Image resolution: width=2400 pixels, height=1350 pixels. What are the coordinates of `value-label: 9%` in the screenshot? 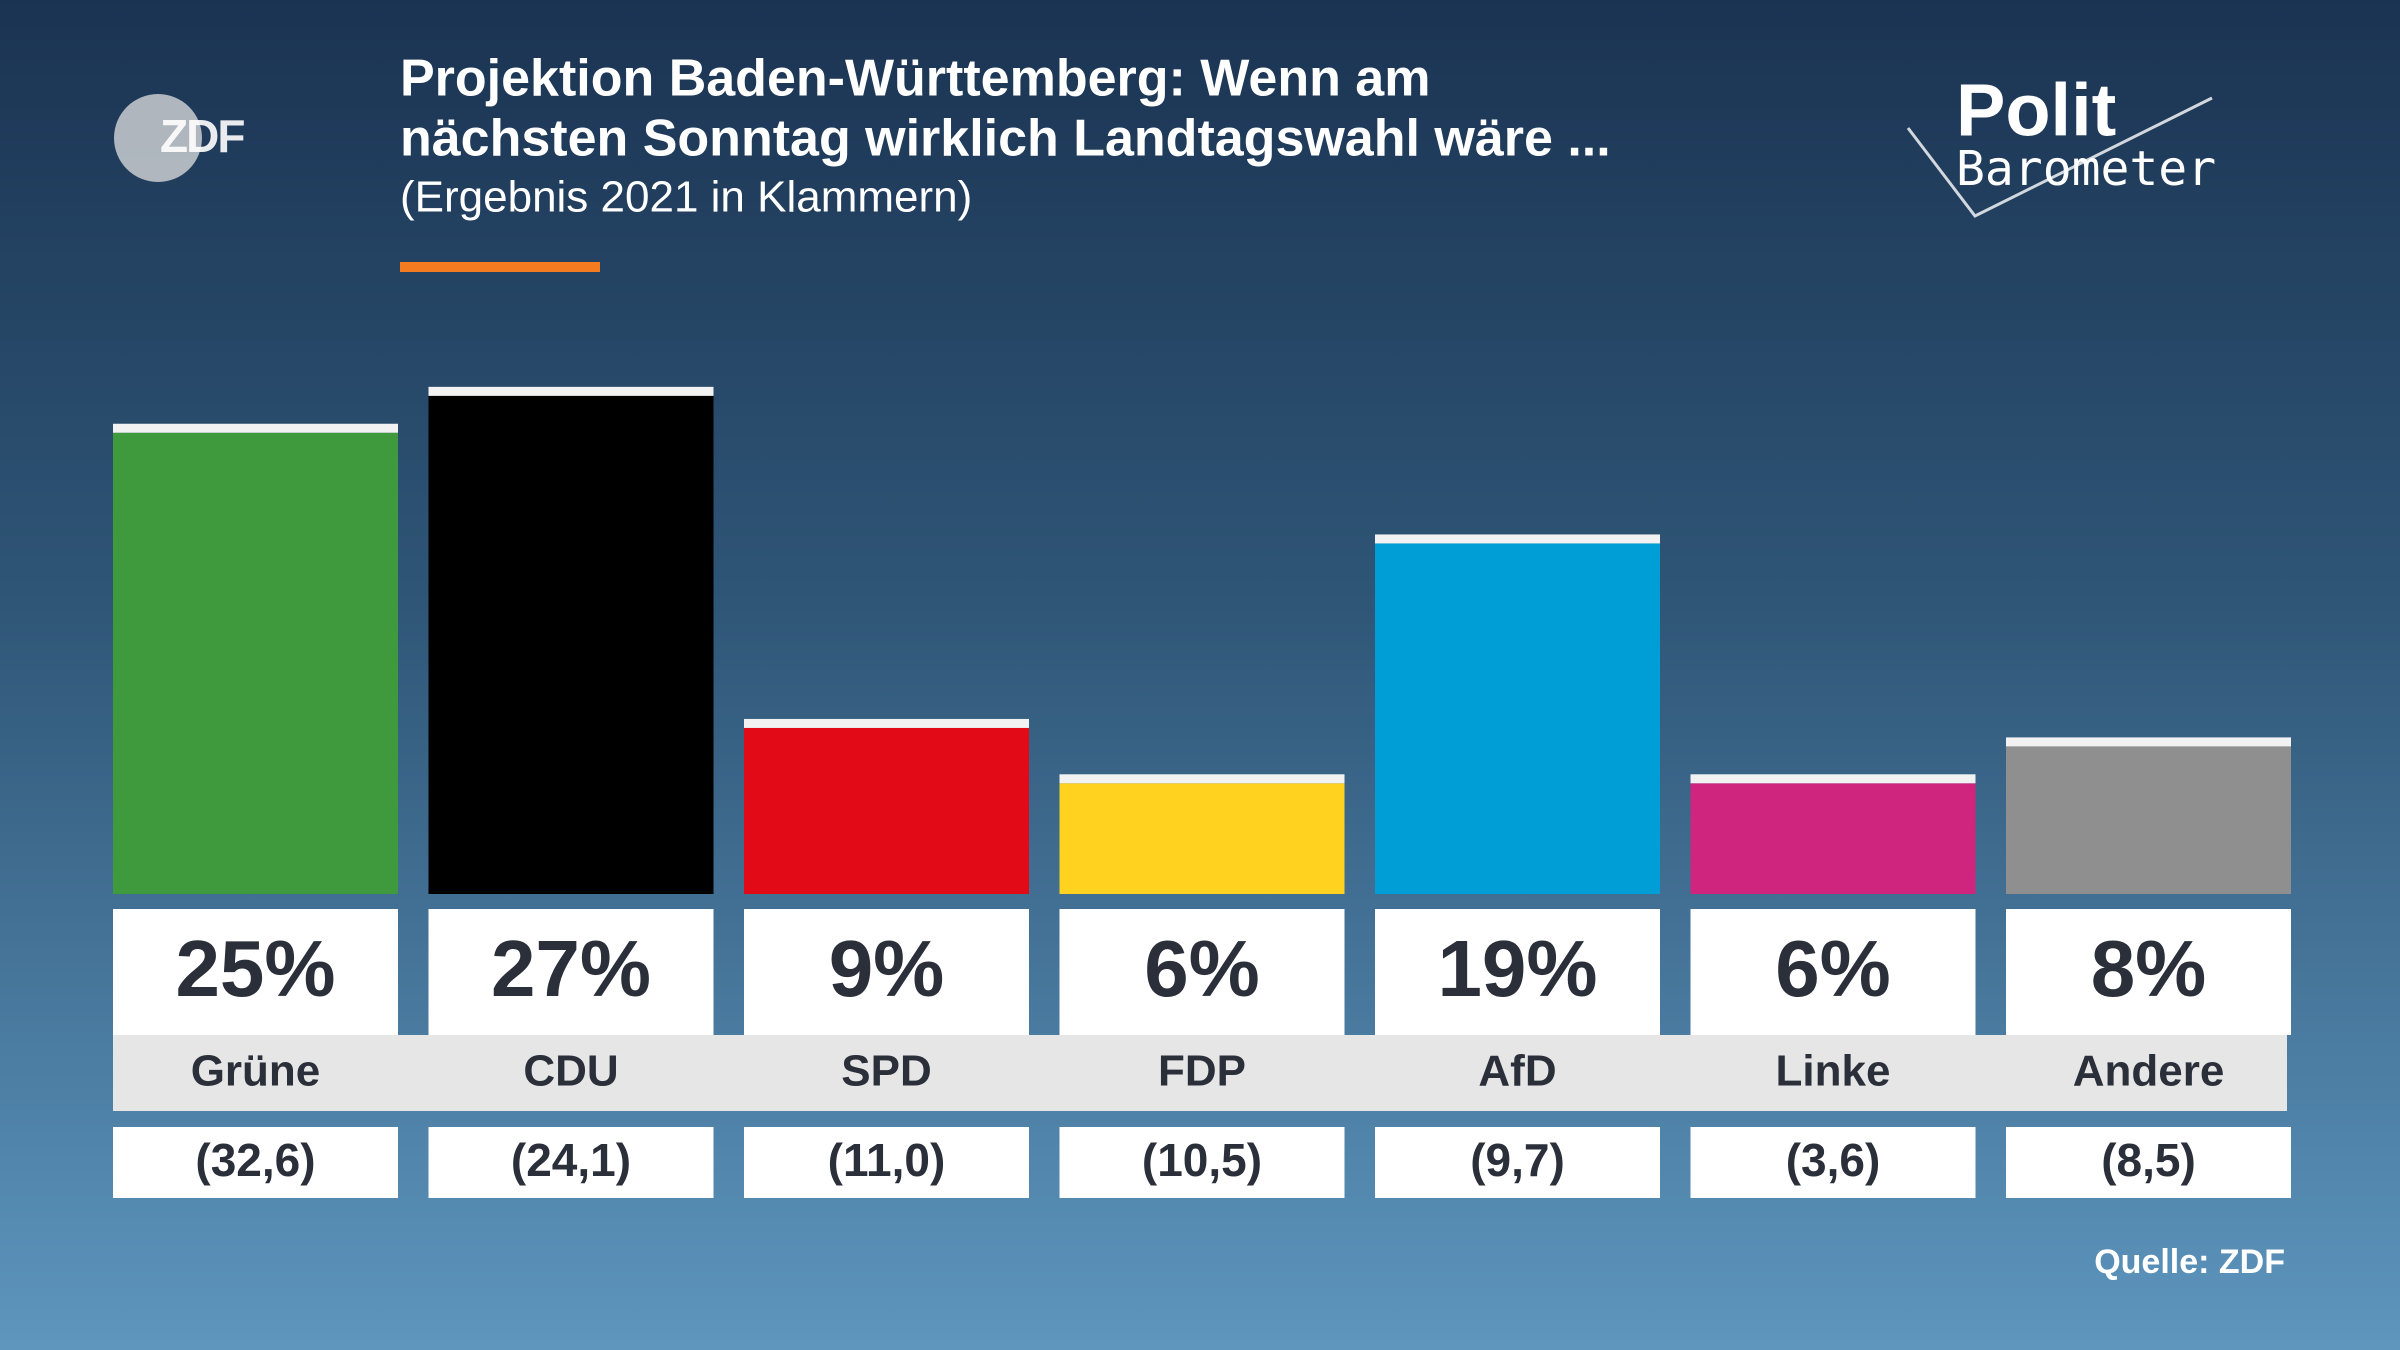 It's located at (887, 968).